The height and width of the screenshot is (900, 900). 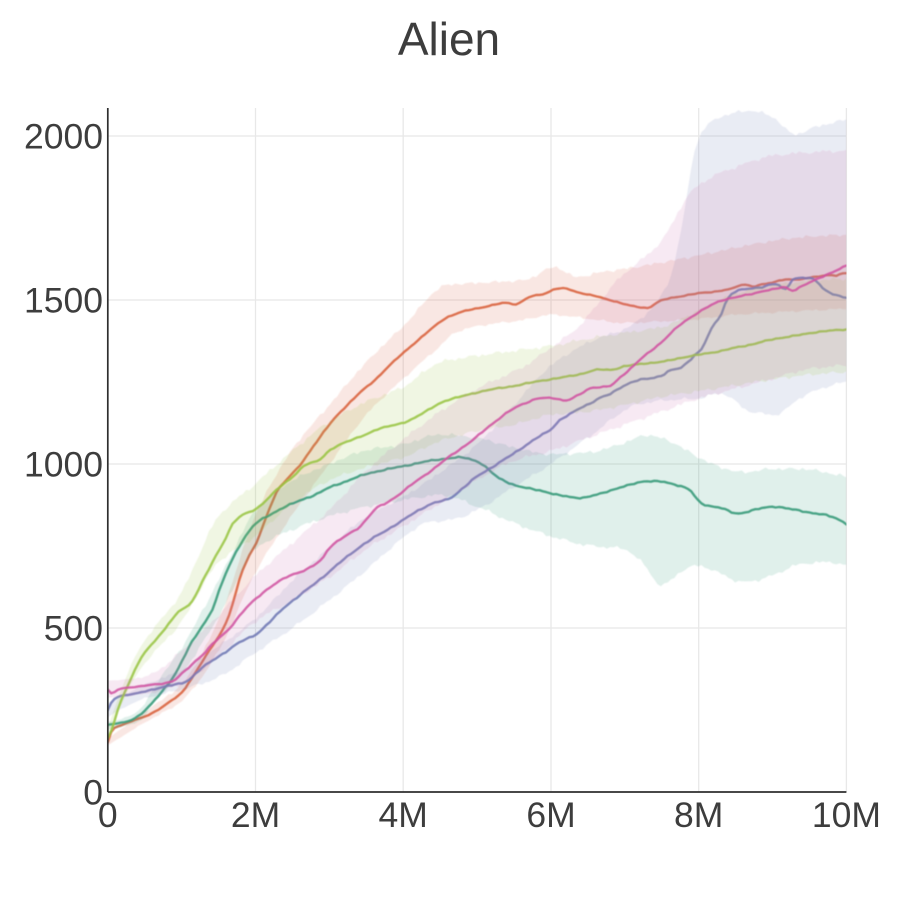 What do you see at coordinates (550, 815) in the screenshot?
I see `svg-text: 6M` at bounding box center [550, 815].